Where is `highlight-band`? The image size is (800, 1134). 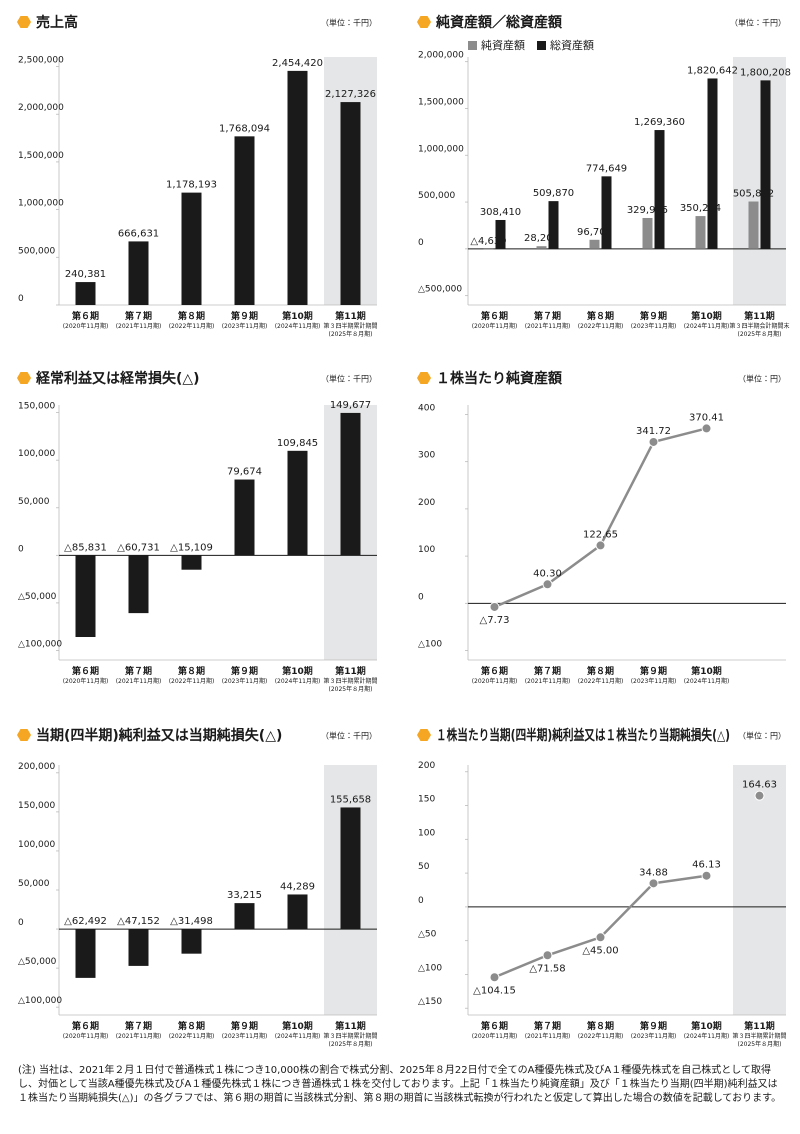 highlight-band is located at coordinates (759, 181).